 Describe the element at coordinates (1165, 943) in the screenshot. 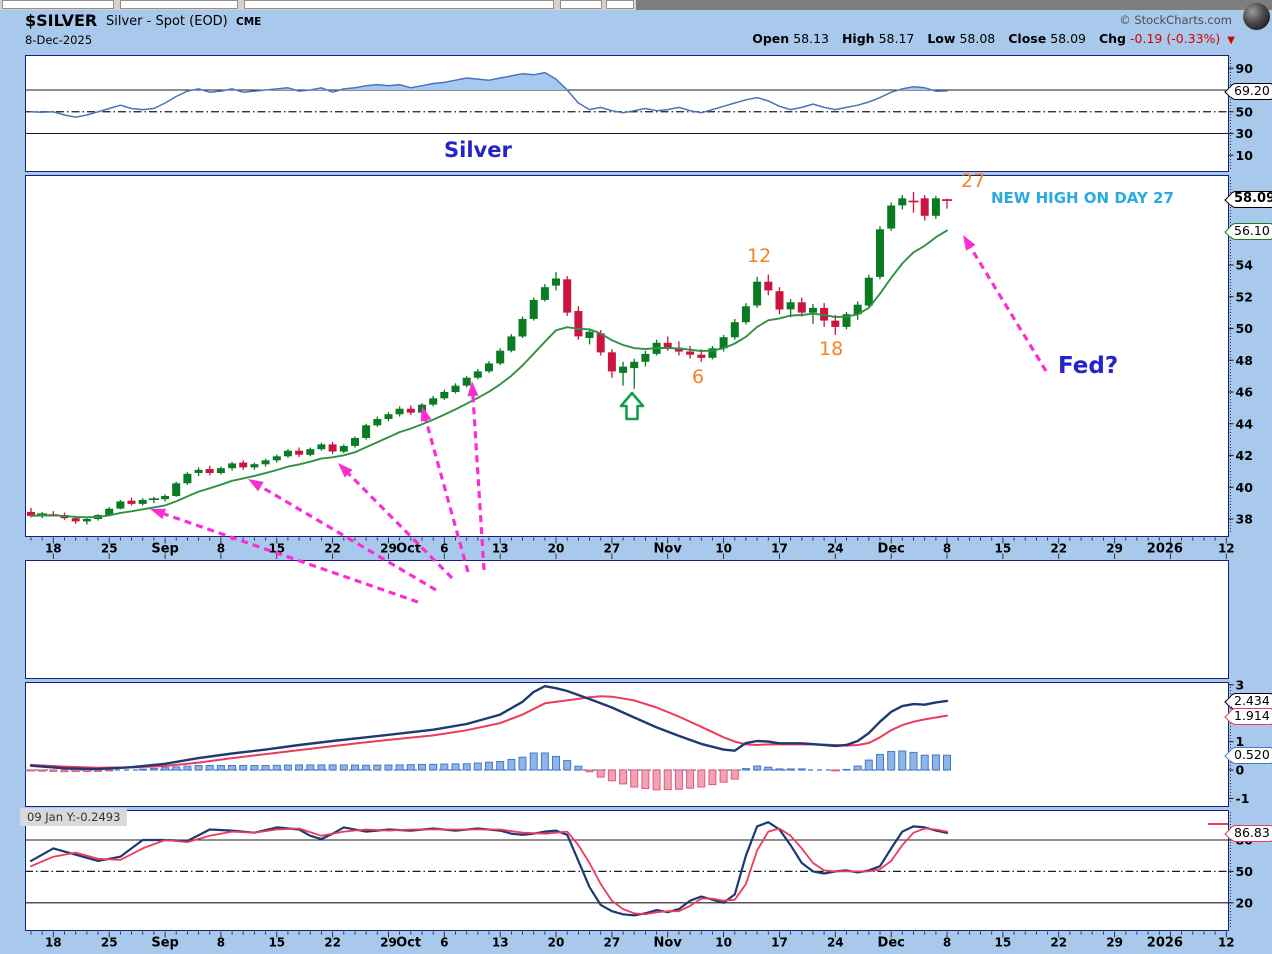

I see `svg-text: 2026` at that location.